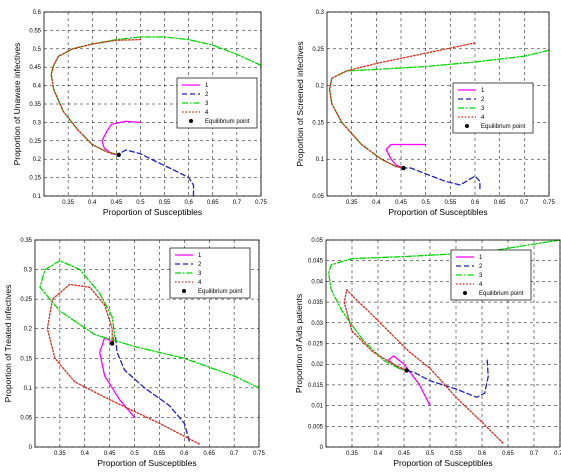  I want to click on y-tick-label: 0.035, so click(316, 303).